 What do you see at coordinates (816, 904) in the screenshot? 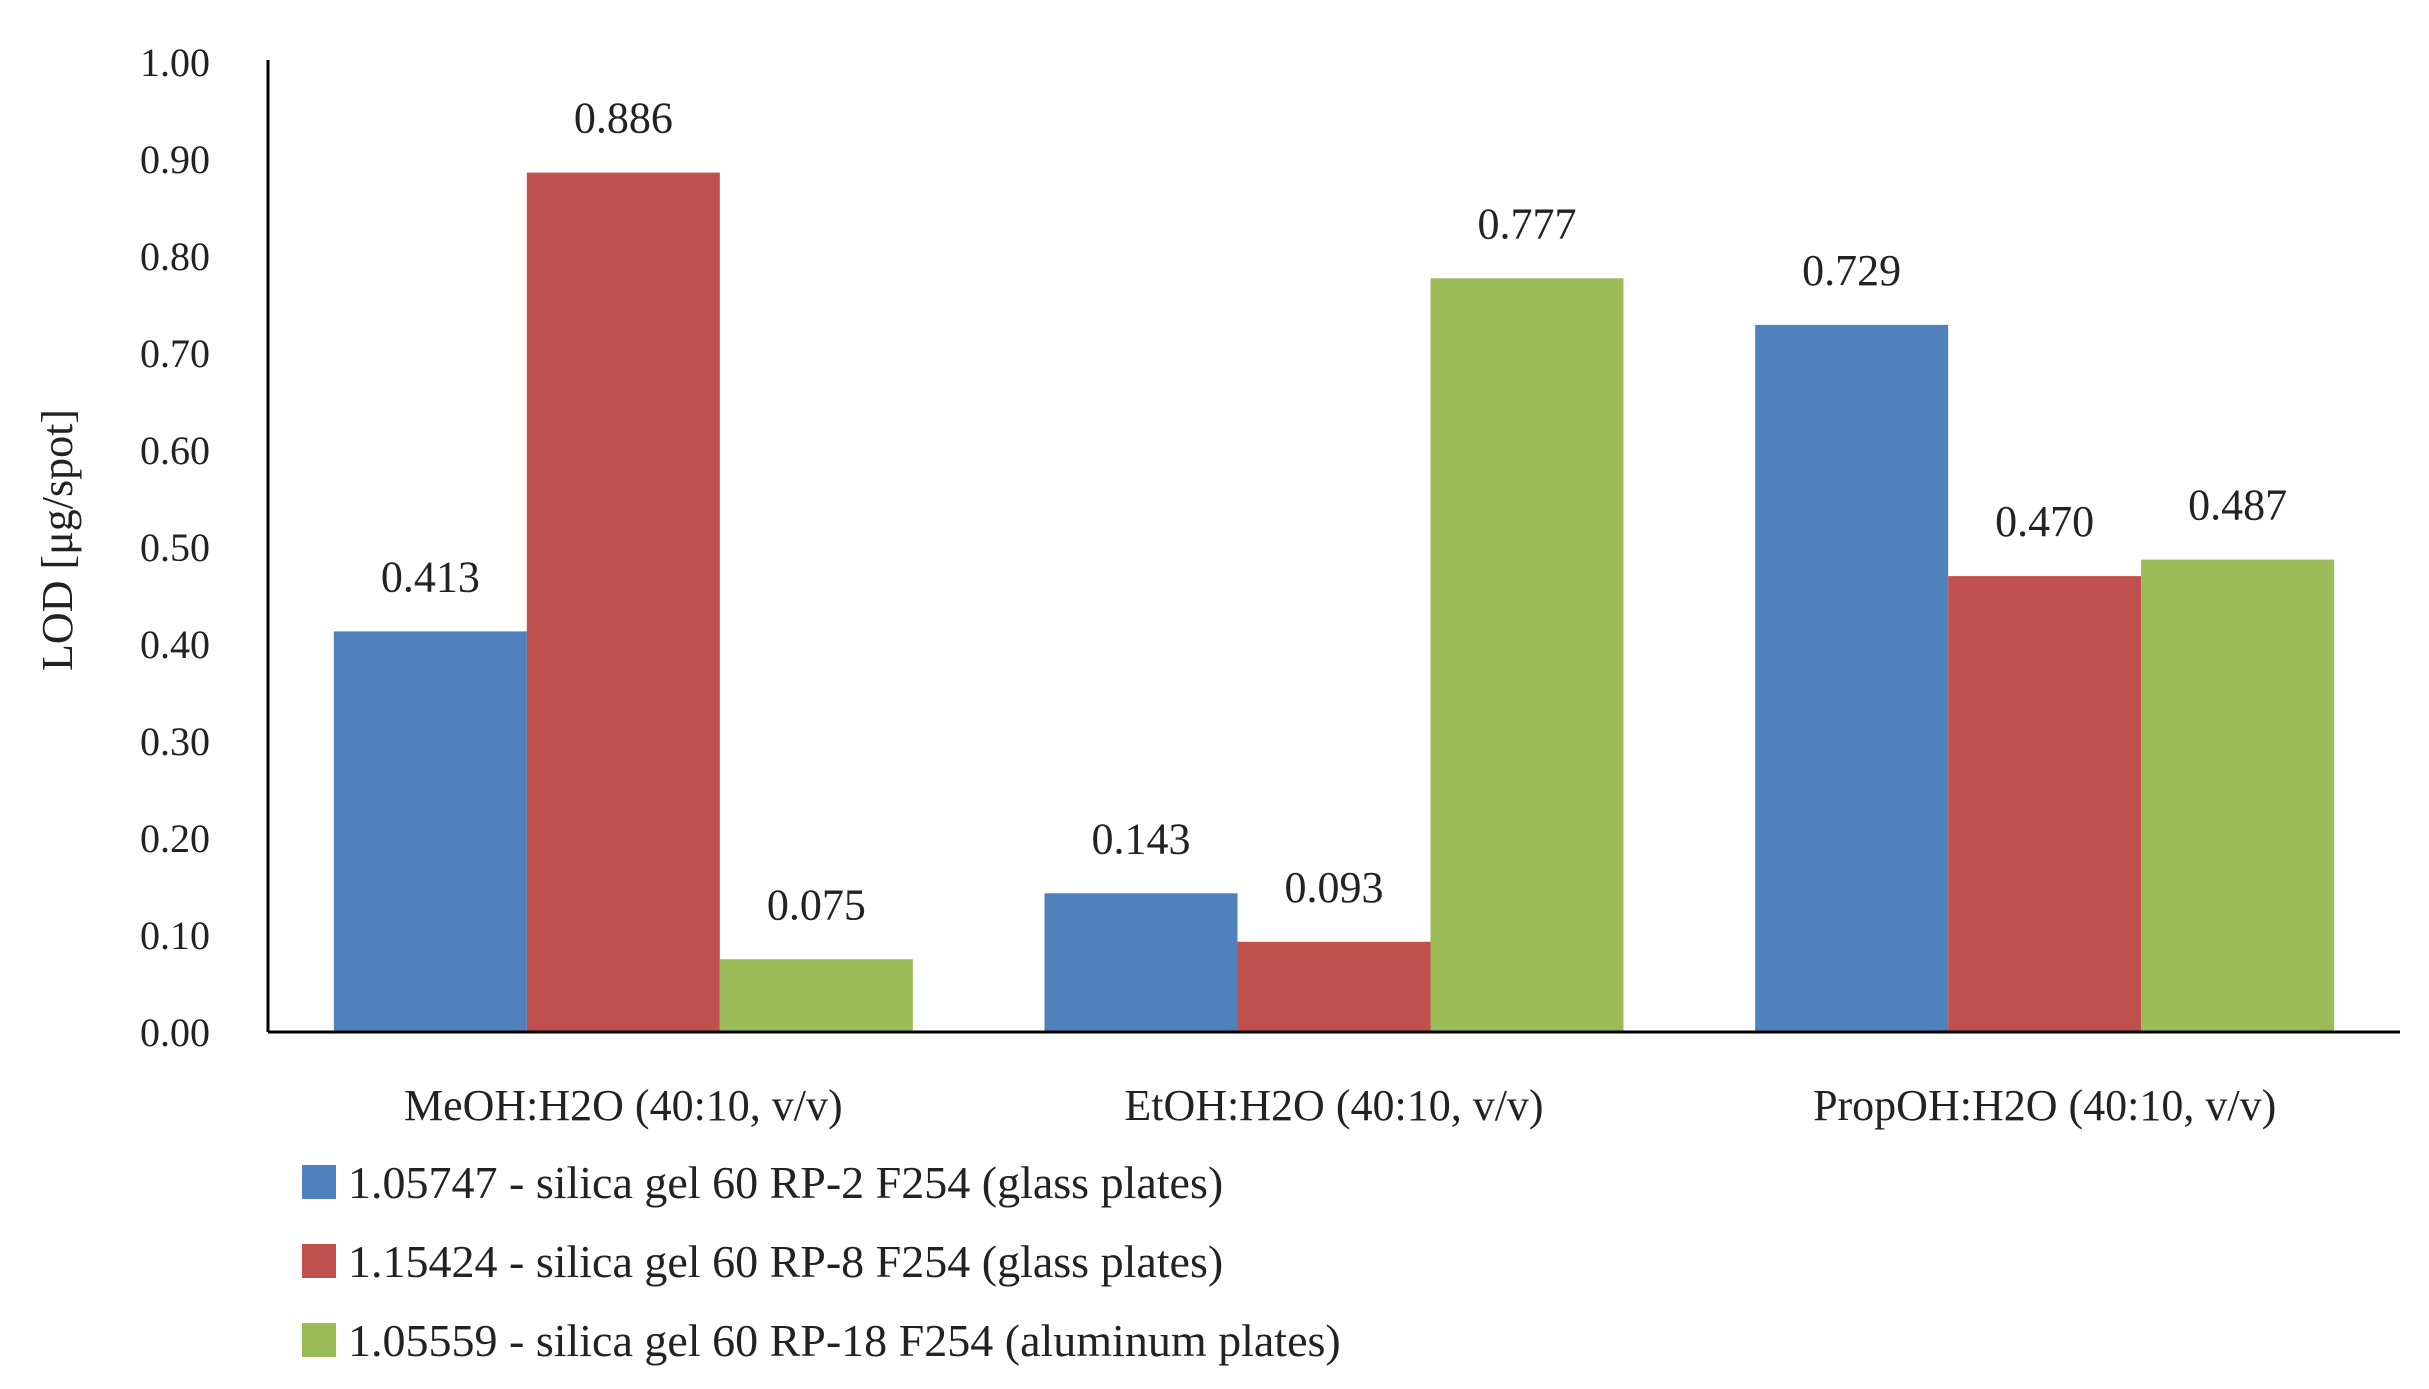
I see `data-label: 0.075` at bounding box center [816, 904].